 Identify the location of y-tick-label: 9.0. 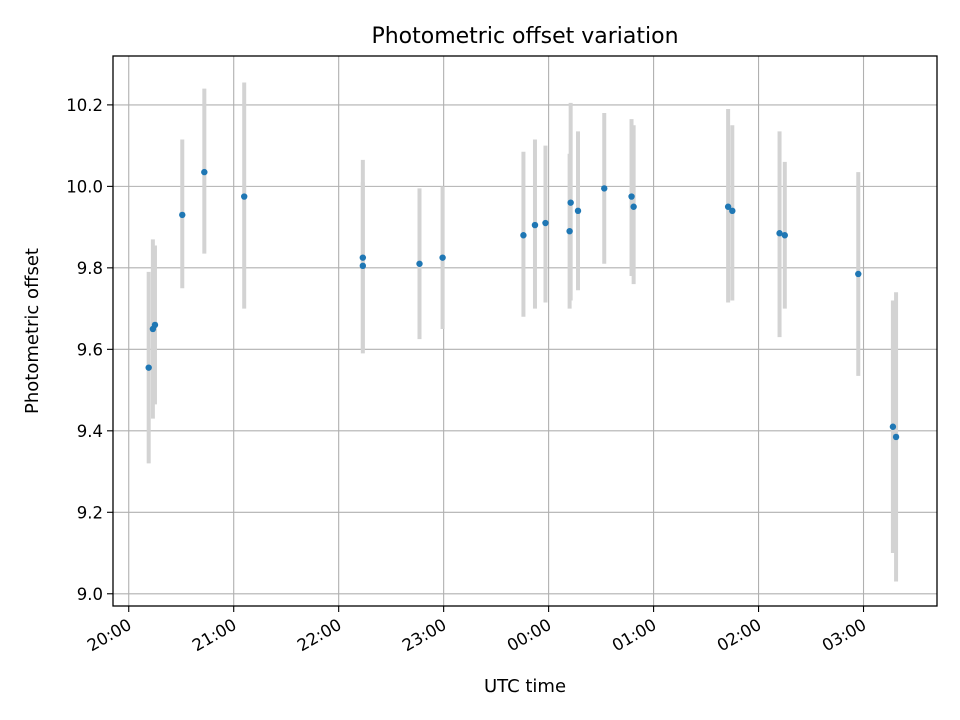
(90, 594).